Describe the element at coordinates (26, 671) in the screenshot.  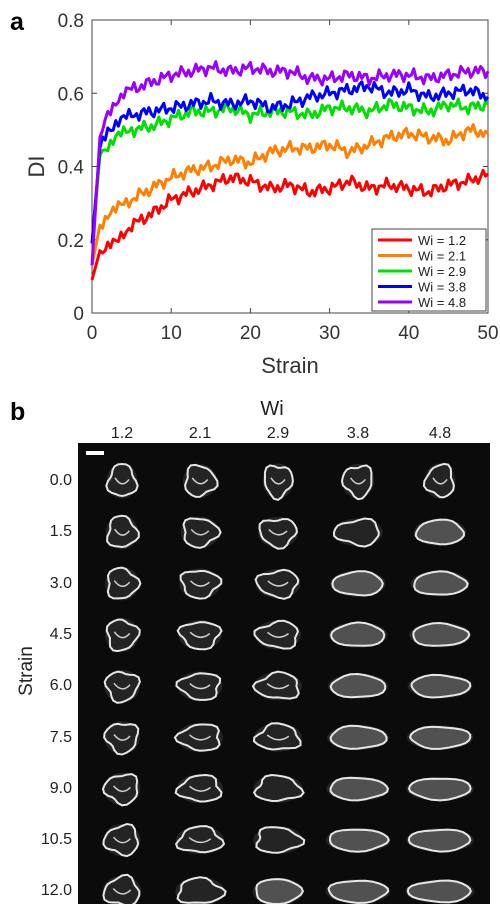
I see `strain-row-axis-label: Strain` at that location.